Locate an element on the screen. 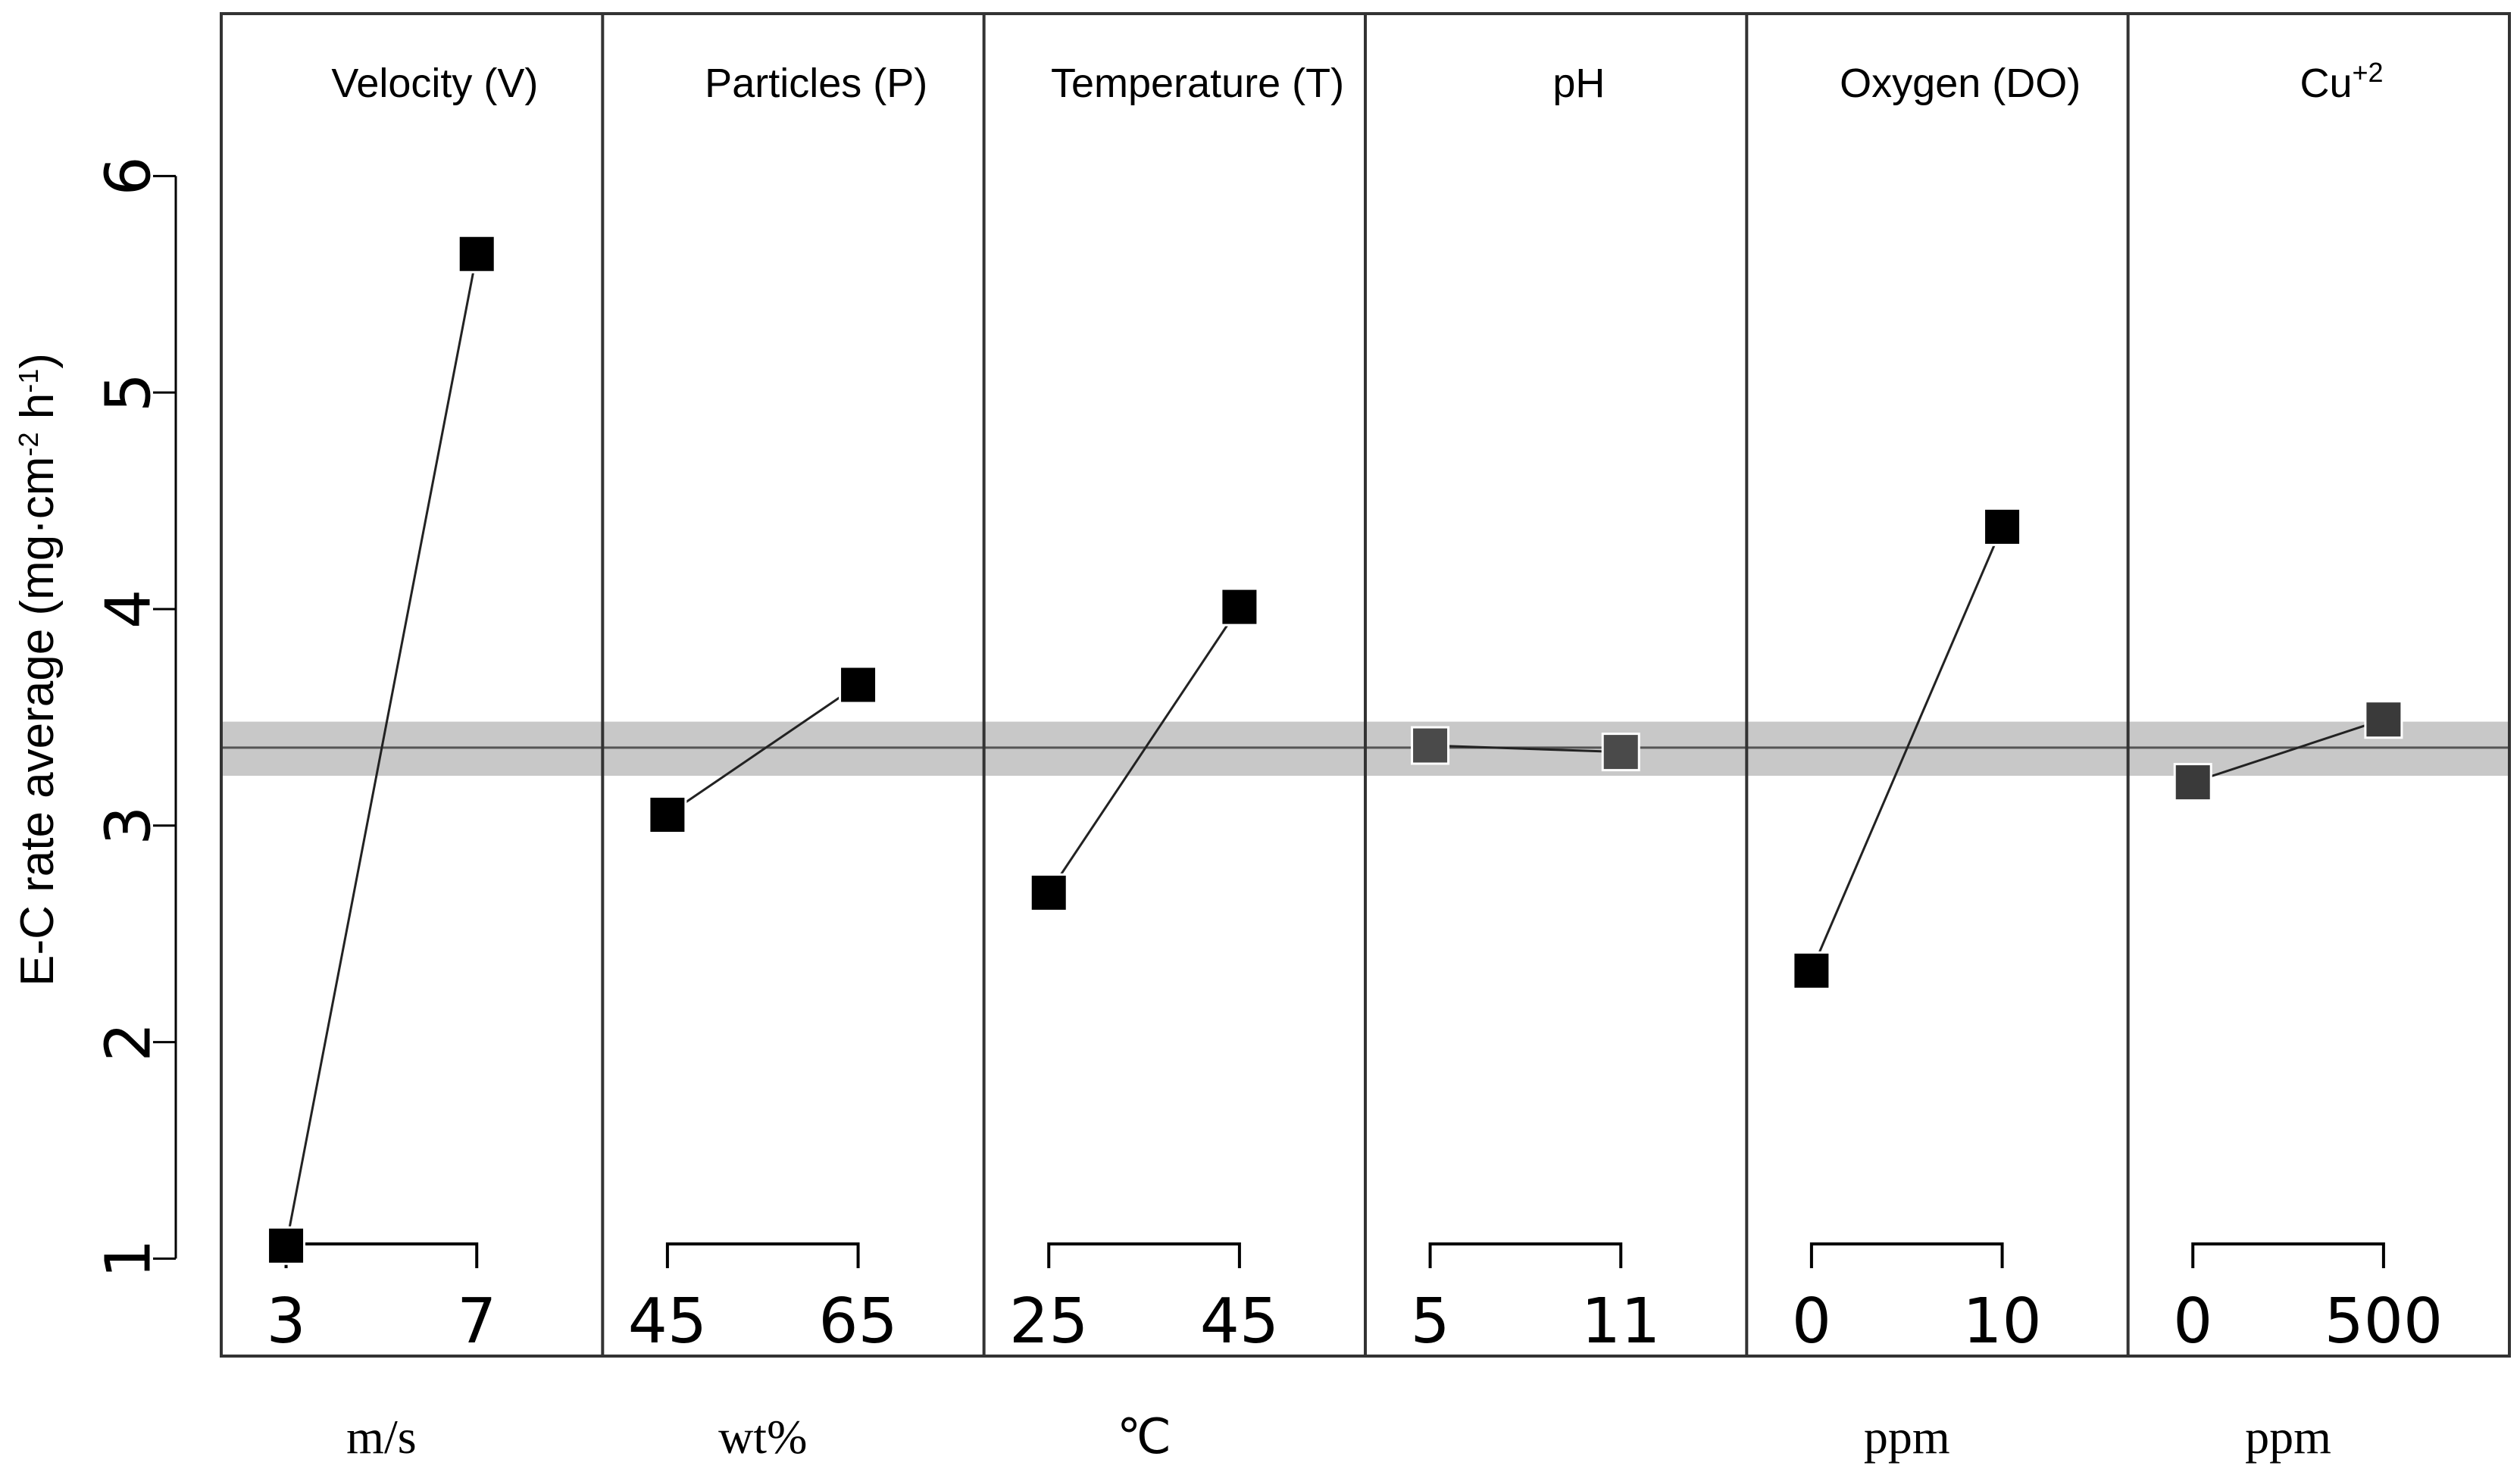 Image resolution: width=2520 pixels, height=1475 pixels. panel-title-text: Particles (P) is located at coordinates (816, 83).